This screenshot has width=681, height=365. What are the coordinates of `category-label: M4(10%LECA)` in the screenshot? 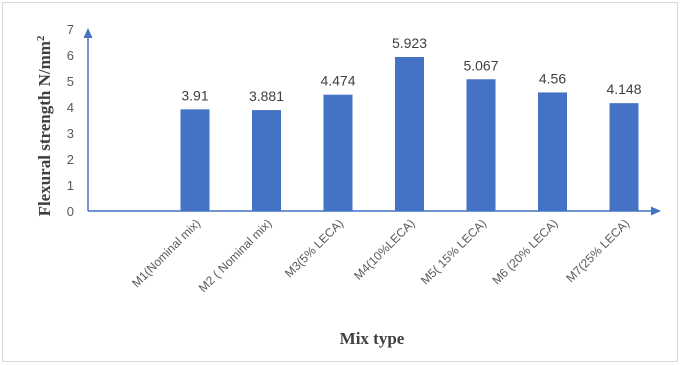 It's located at (384, 249).